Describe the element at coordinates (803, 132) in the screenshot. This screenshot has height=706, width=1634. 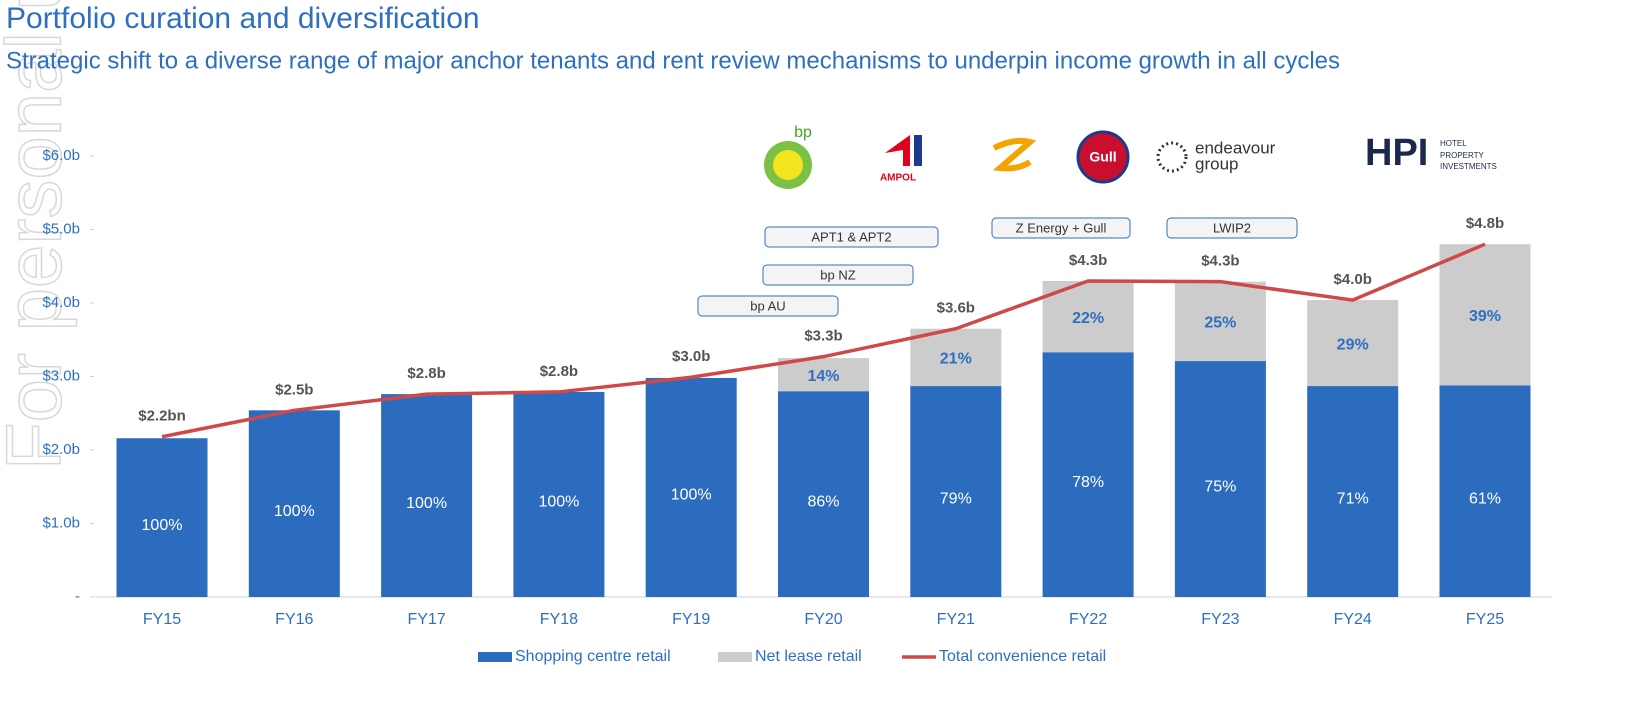
I see `logo-text: bp` at that location.